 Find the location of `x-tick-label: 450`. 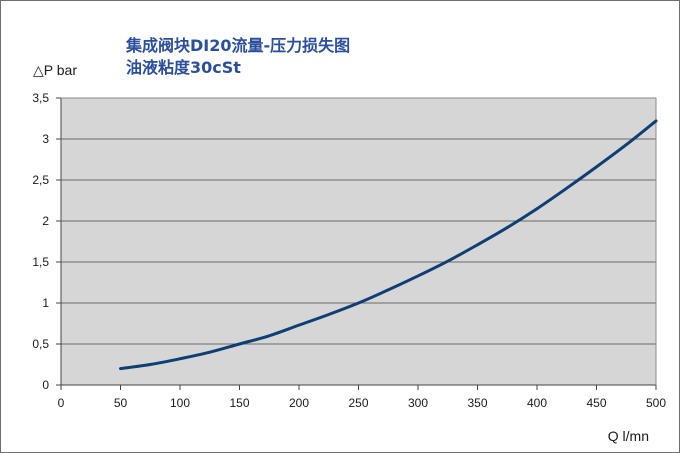

x-tick-label: 450 is located at coordinates (596, 403).